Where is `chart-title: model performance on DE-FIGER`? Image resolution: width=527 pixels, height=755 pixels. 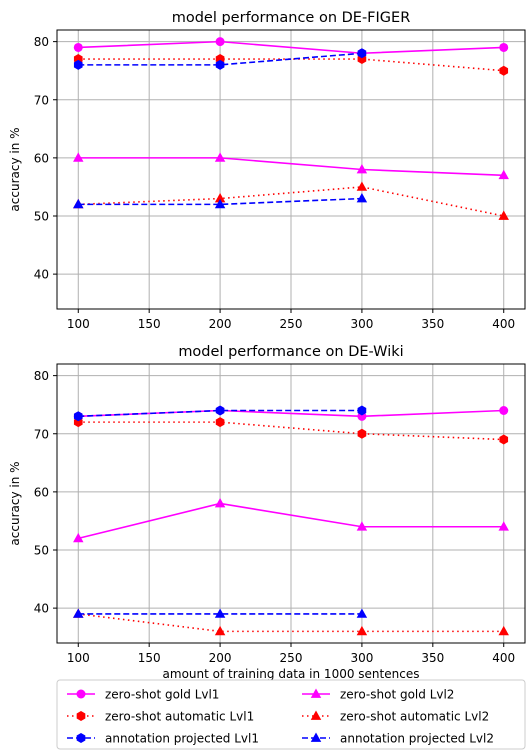 chart-title: model performance on DE-FIGER is located at coordinates (291, 18).